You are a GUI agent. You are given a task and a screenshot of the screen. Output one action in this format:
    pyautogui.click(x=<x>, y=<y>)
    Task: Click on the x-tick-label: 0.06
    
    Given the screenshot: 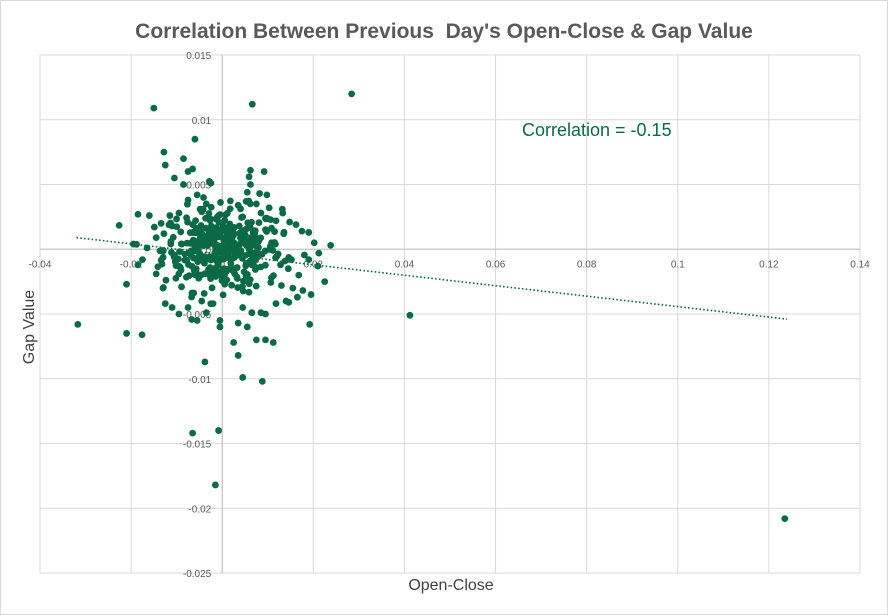 What is the action you would take?
    pyautogui.click(x=496, y=264)
    